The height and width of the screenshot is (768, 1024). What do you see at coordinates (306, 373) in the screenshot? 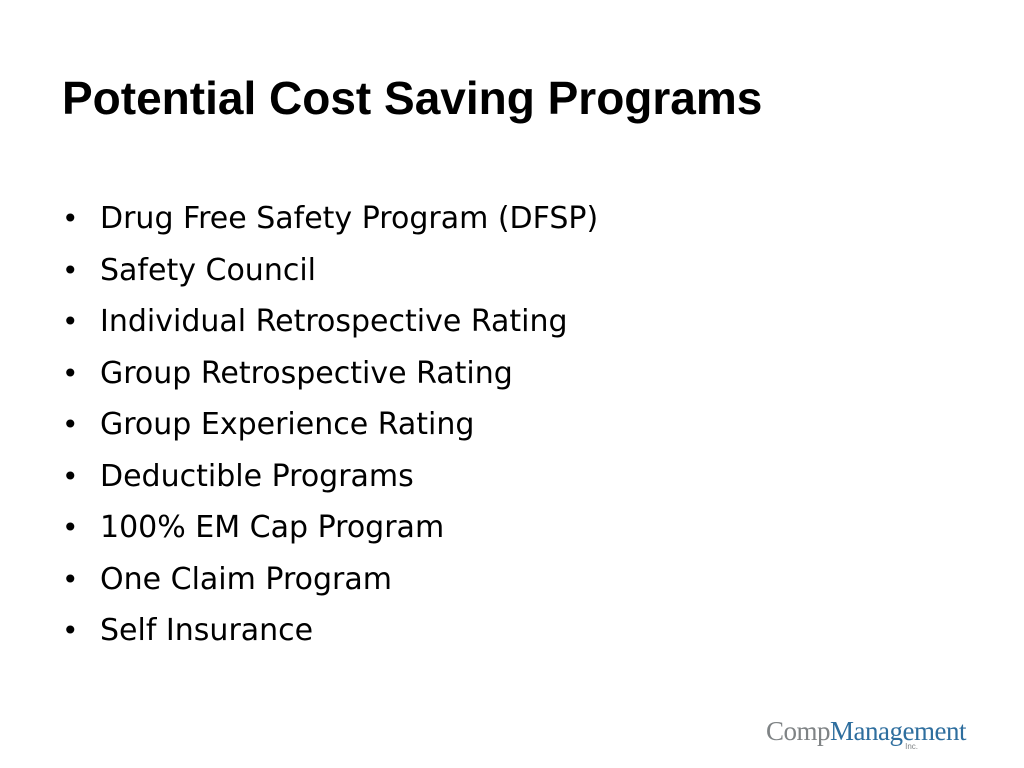
I see `bullet-text: Group Retrospective Rating` at bounding box center [306, 373].